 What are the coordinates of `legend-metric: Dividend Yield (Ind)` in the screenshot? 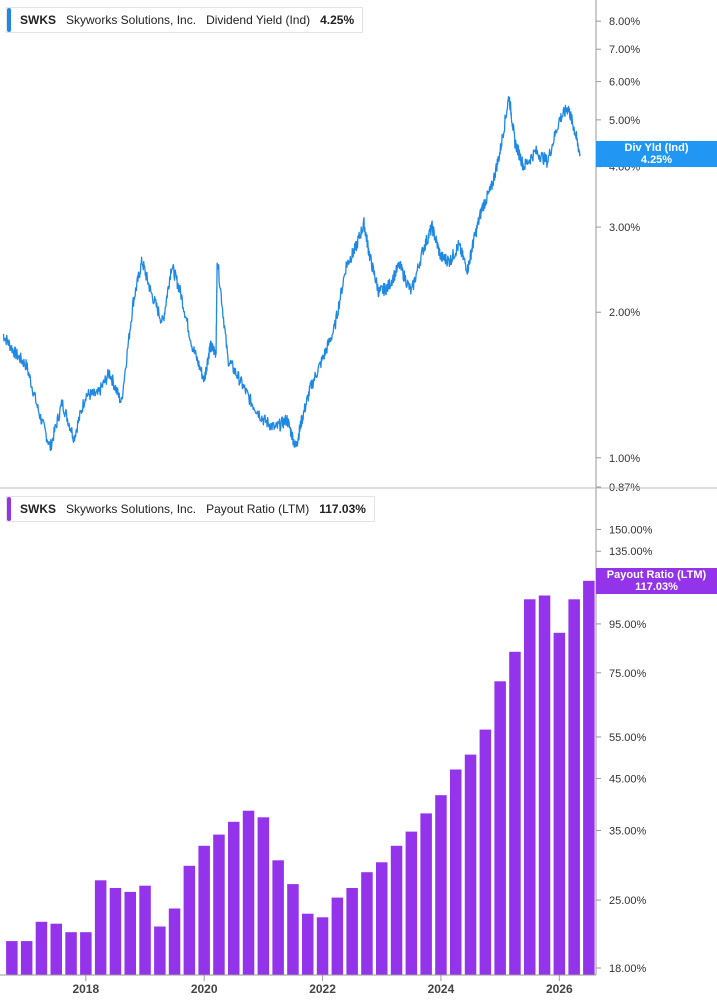 It's located at (258, 20).